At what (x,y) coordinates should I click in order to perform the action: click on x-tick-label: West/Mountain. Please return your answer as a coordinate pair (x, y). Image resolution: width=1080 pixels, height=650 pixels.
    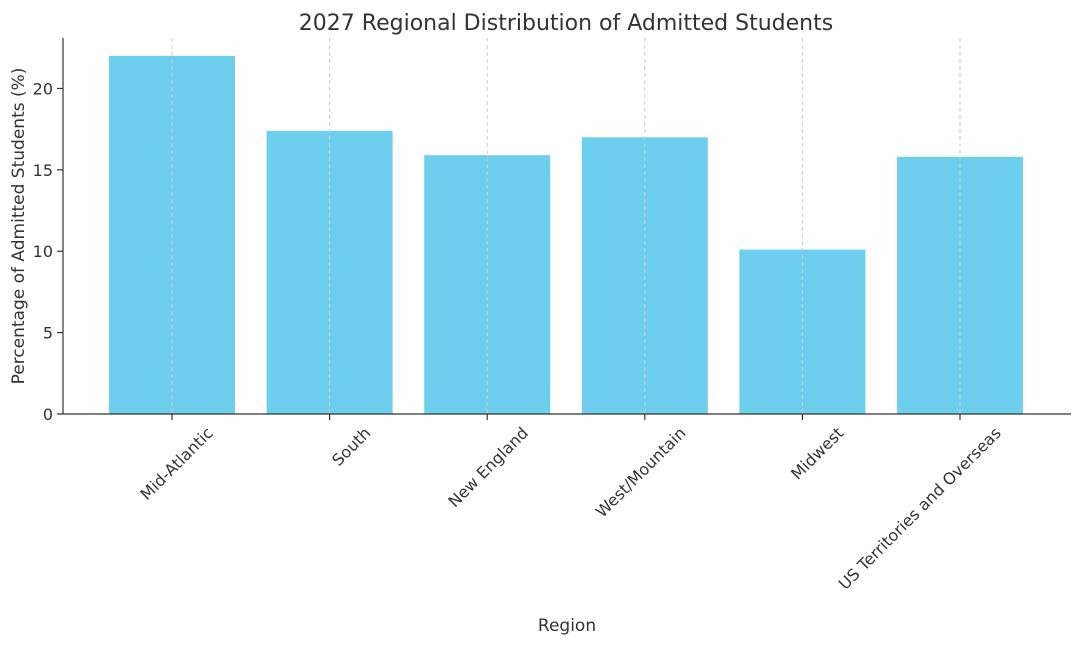
    Looking at the image, I should click on (641, 472).